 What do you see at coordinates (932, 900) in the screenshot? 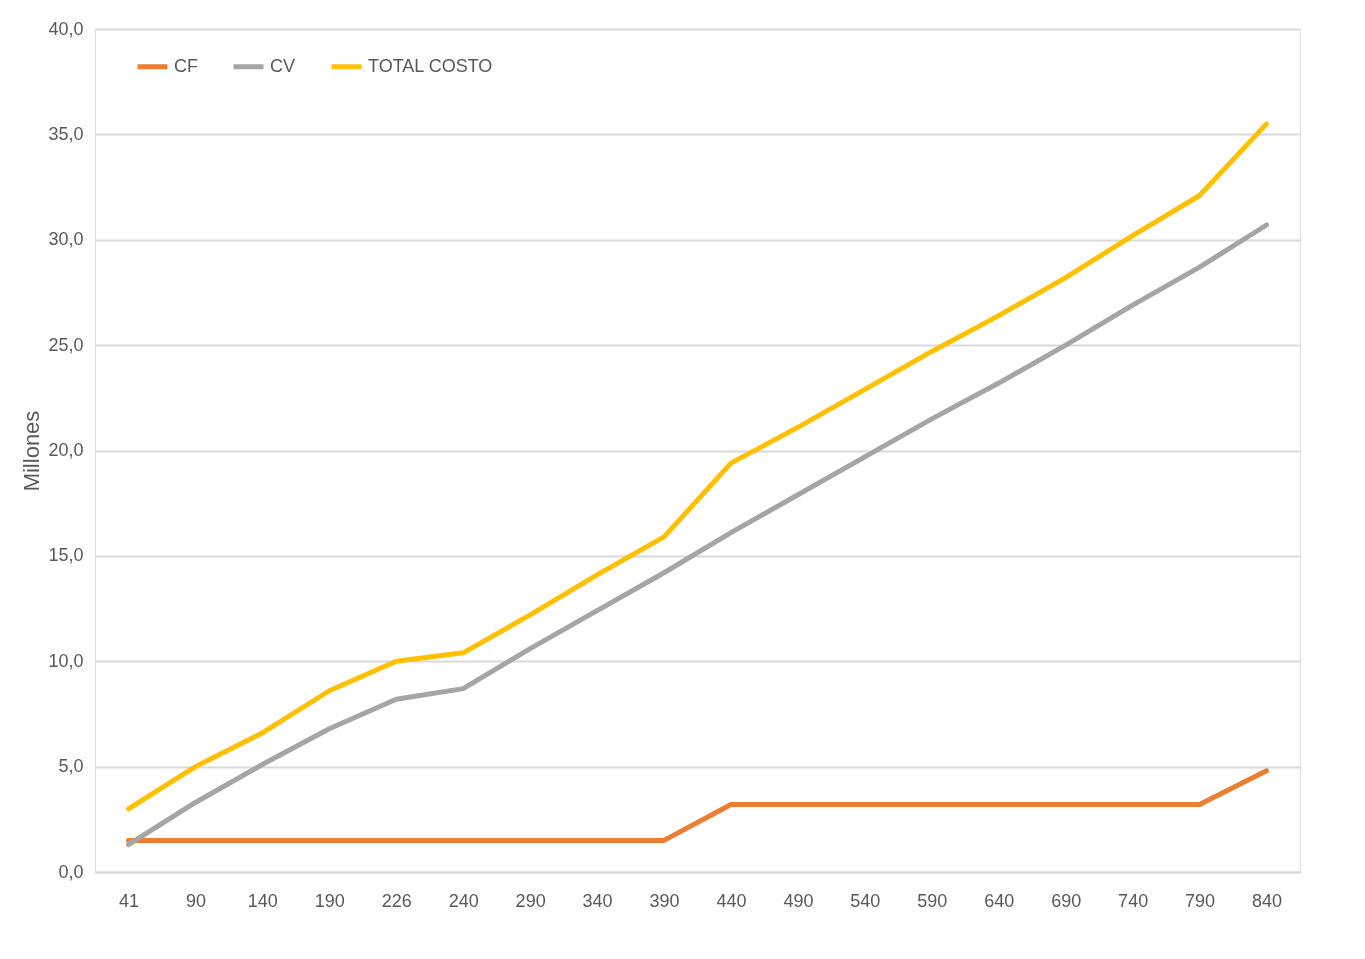
I see `x-tick-label: 590` at bounding box center [932, 900].